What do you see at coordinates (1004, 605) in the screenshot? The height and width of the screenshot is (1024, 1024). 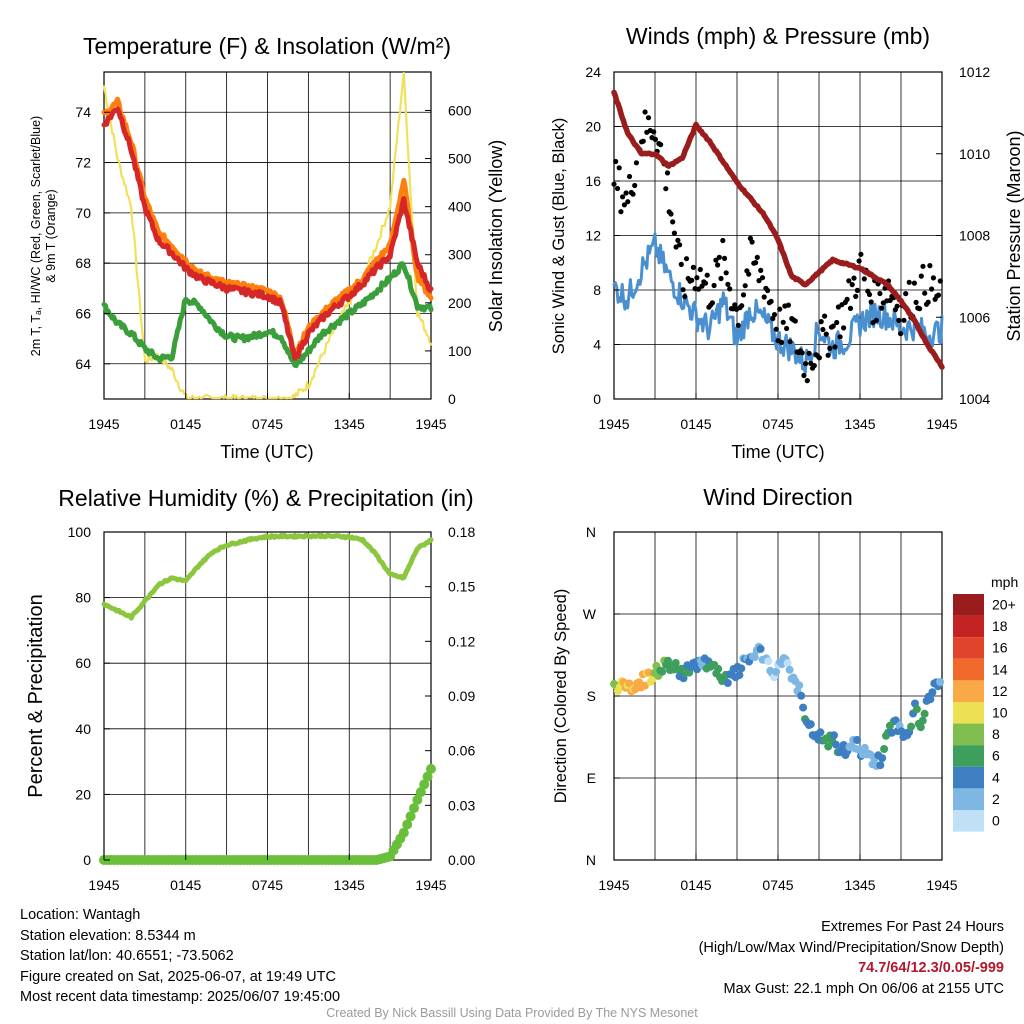 I see `colorbar-label: 20+` at bounding box center [1004, 605].